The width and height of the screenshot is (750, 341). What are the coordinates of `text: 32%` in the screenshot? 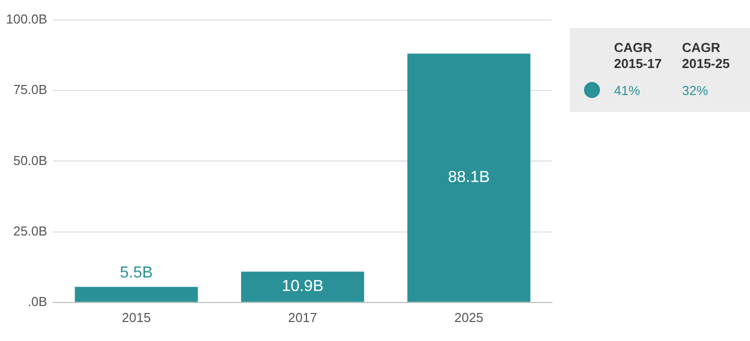 It's located at (696, 90).